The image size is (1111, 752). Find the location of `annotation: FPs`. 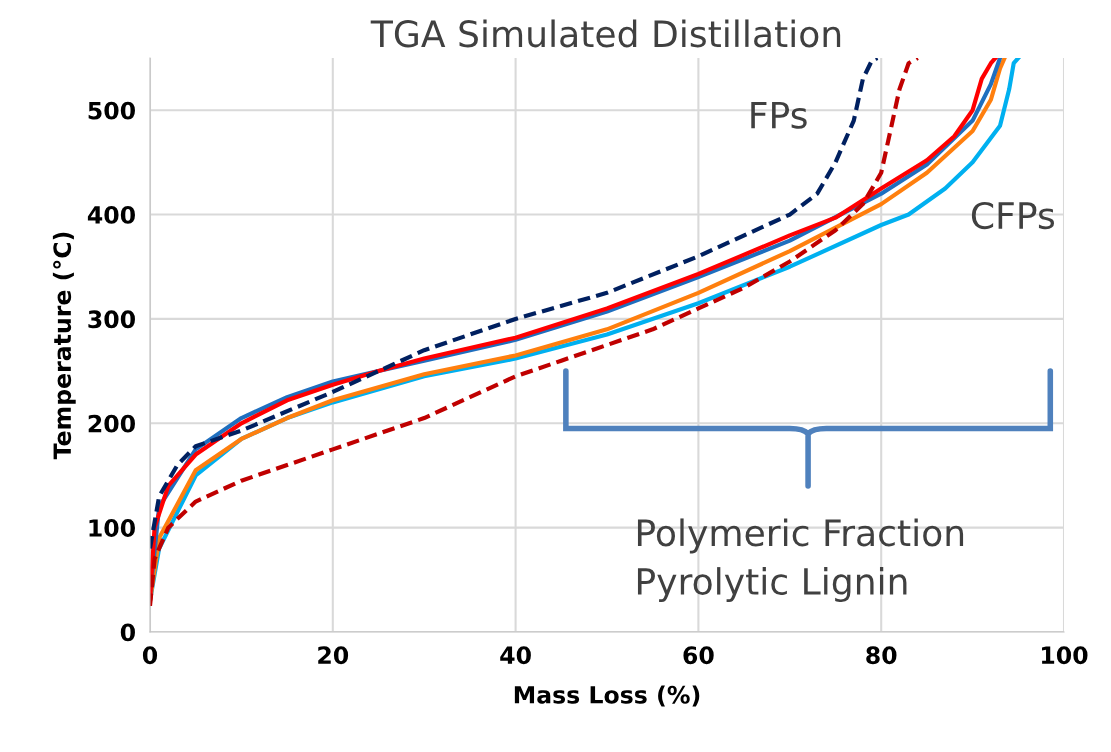

annotation: FPs is located at coordinates (779, 115).